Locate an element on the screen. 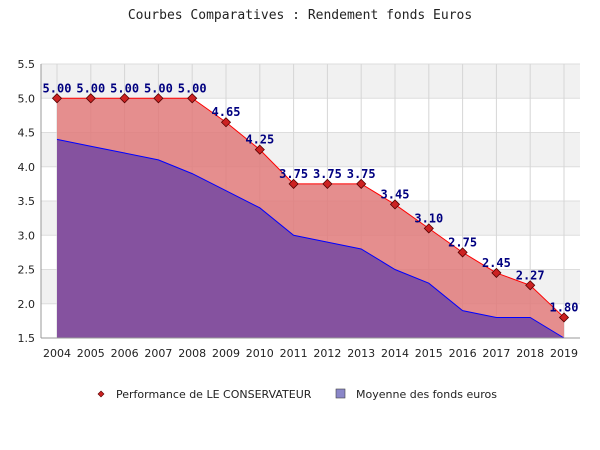 The width and height of the screenshot is (600, 450). legend-item-moyenne: Moyenne des fonds euros is located at coordinates (416, 394).